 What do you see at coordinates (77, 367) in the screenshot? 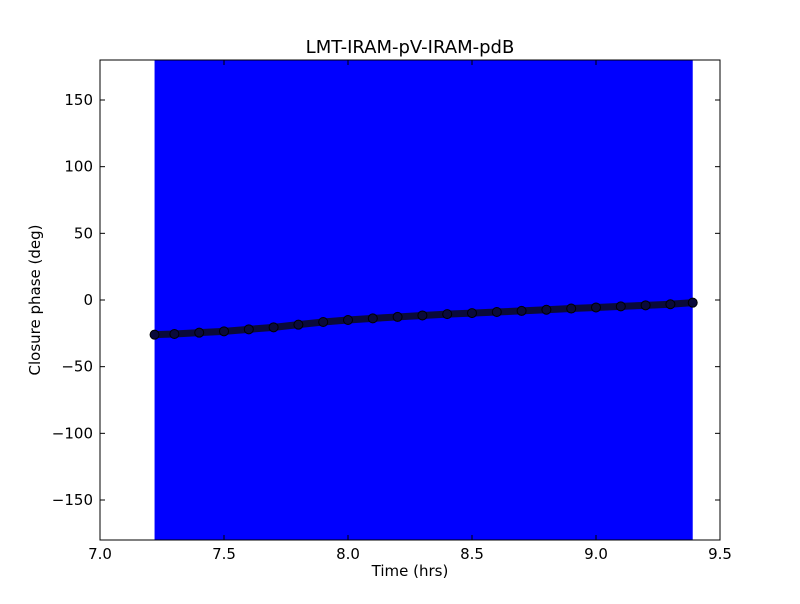
I see `y-tick-label: −50` at bounding box center [77, 367].